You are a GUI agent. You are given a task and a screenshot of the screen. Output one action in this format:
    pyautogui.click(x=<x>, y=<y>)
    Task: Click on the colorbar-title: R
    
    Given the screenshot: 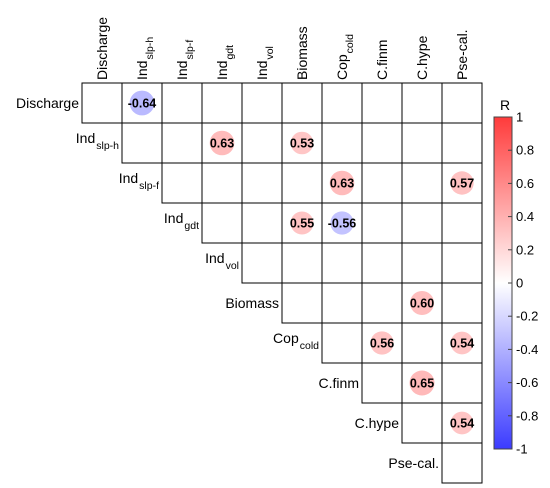 What is the action you would take?
    pyautogui.click(x=505, y=105)
    